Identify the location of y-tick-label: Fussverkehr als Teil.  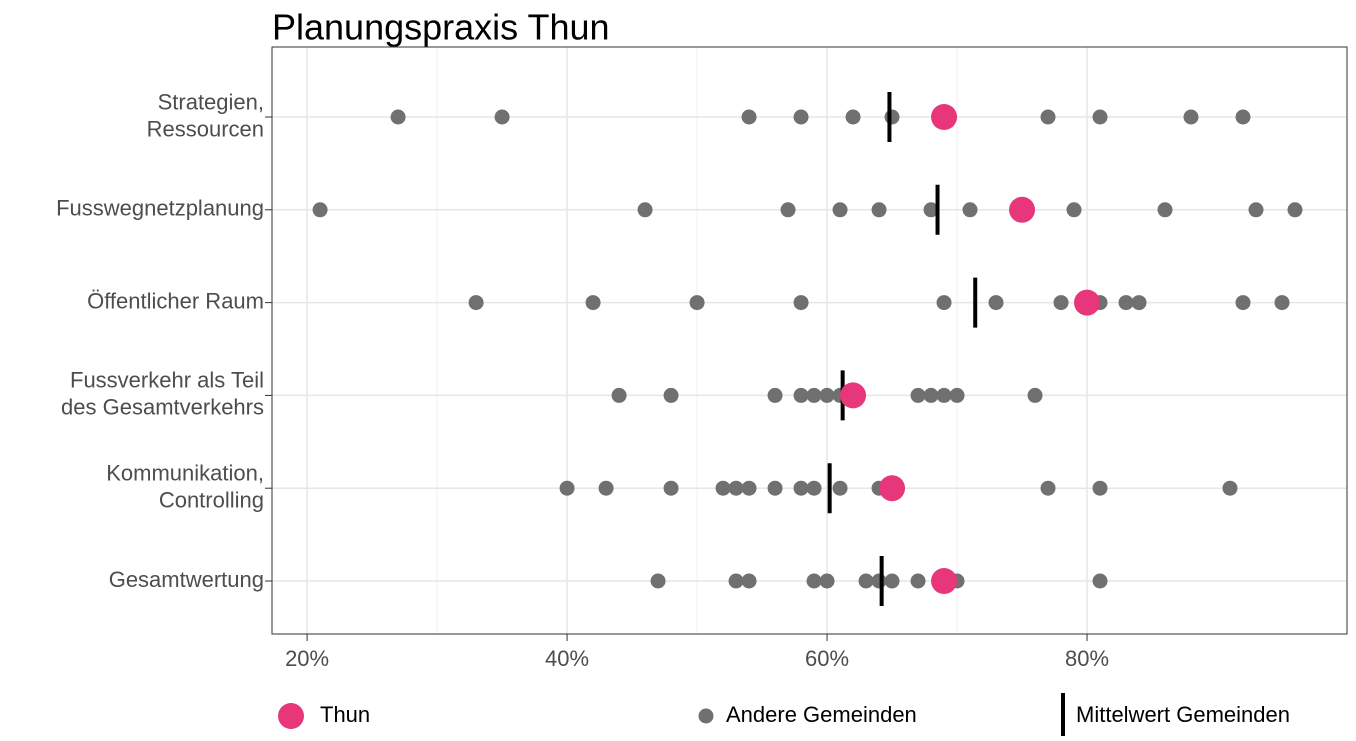
(167, 380).